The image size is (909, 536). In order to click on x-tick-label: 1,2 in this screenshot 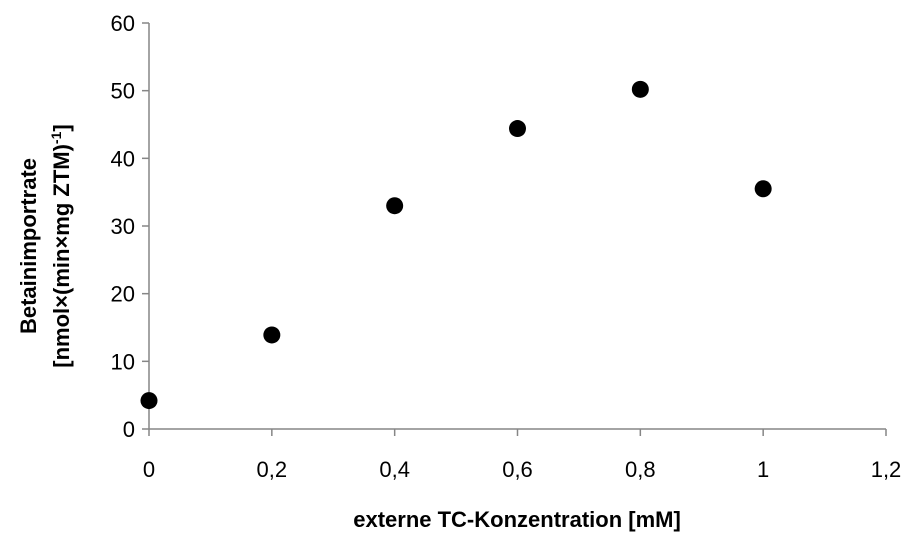, I will do `click(886, 469)`.